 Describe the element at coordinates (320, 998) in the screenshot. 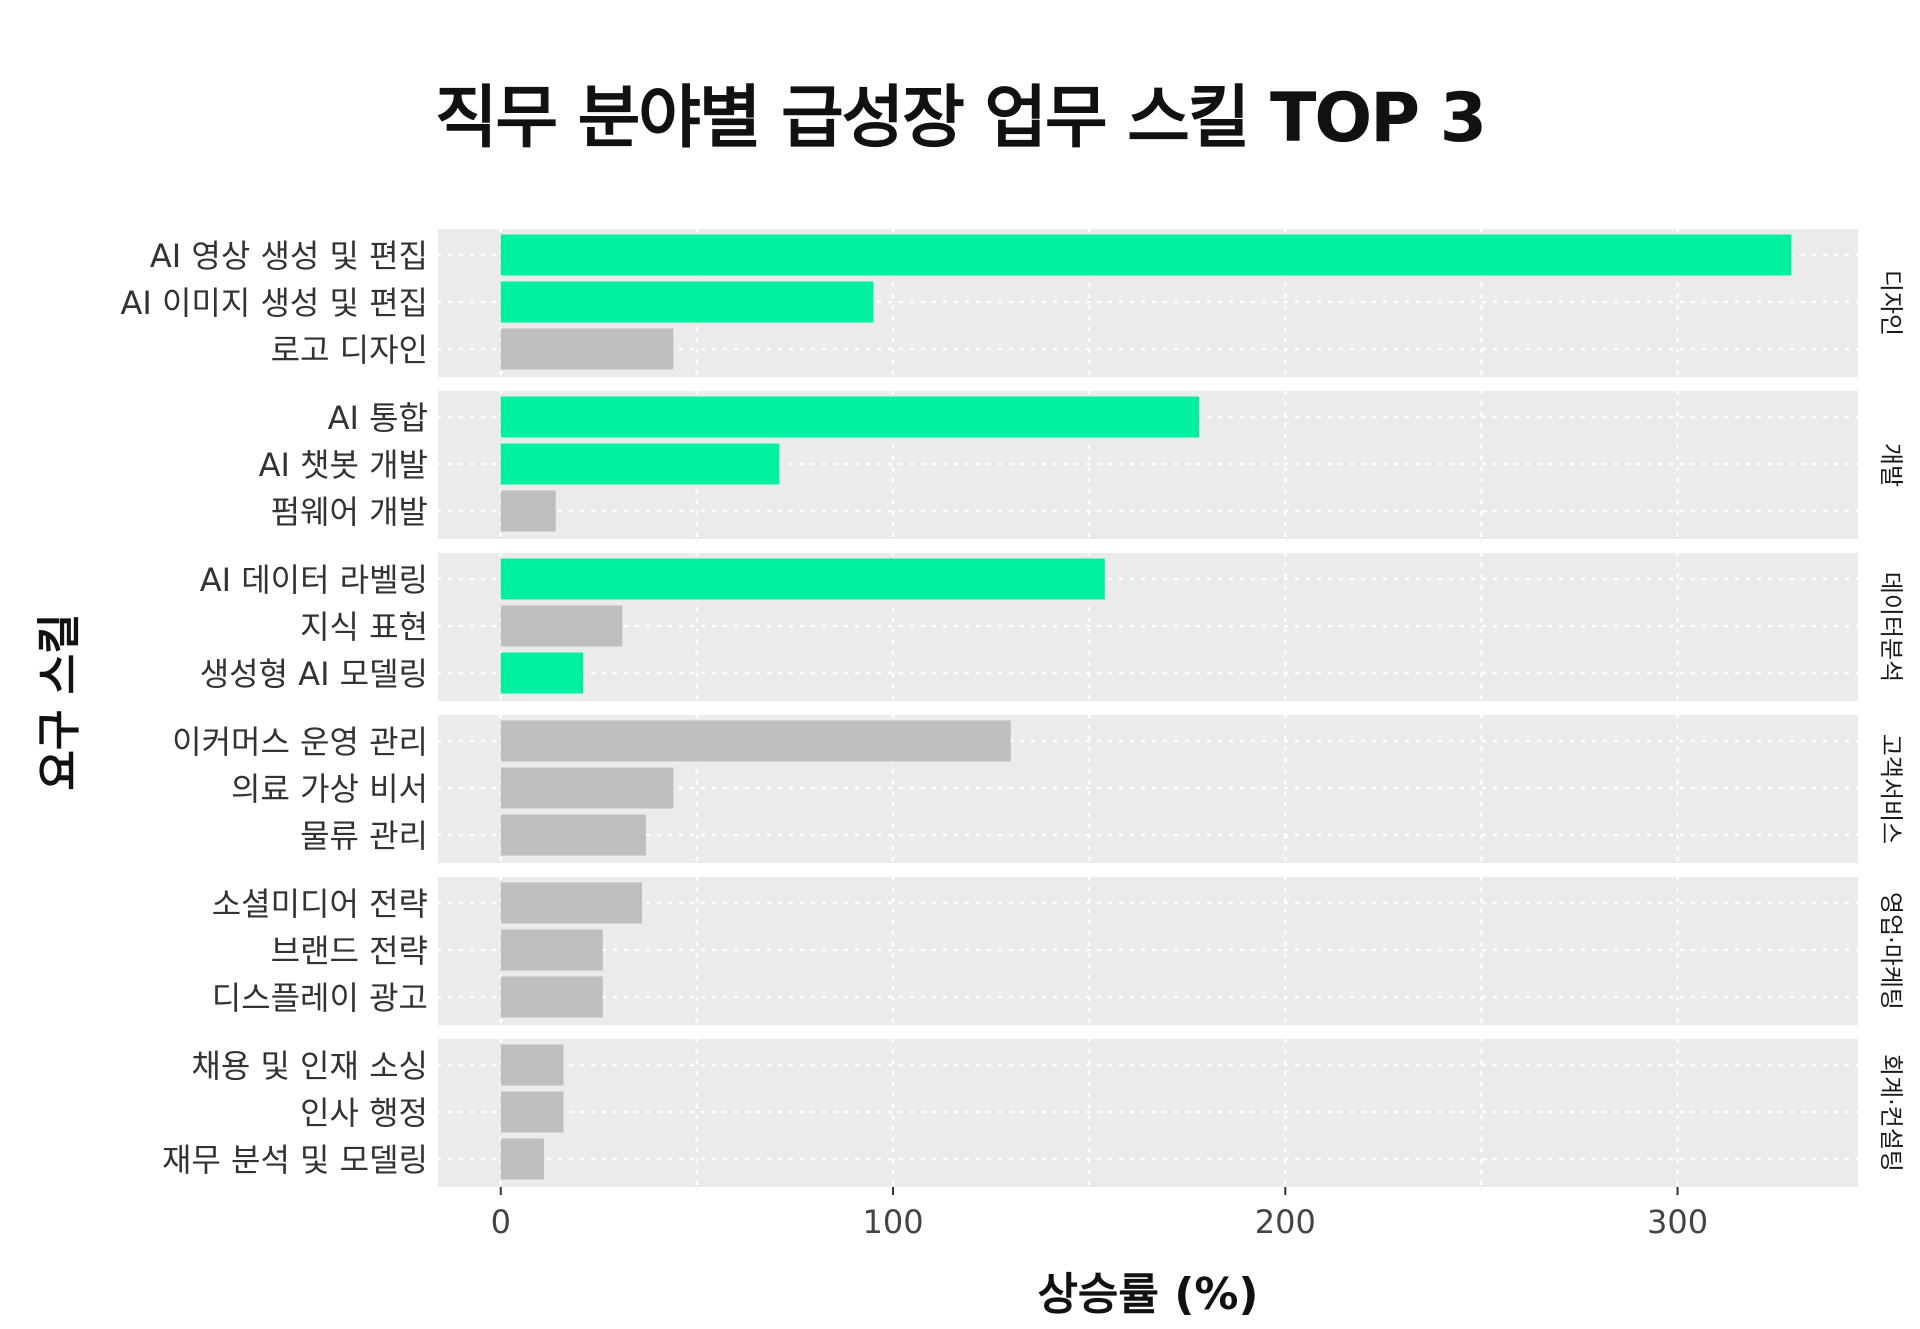

I see `category-label: 디스플레이 광고` at that location.